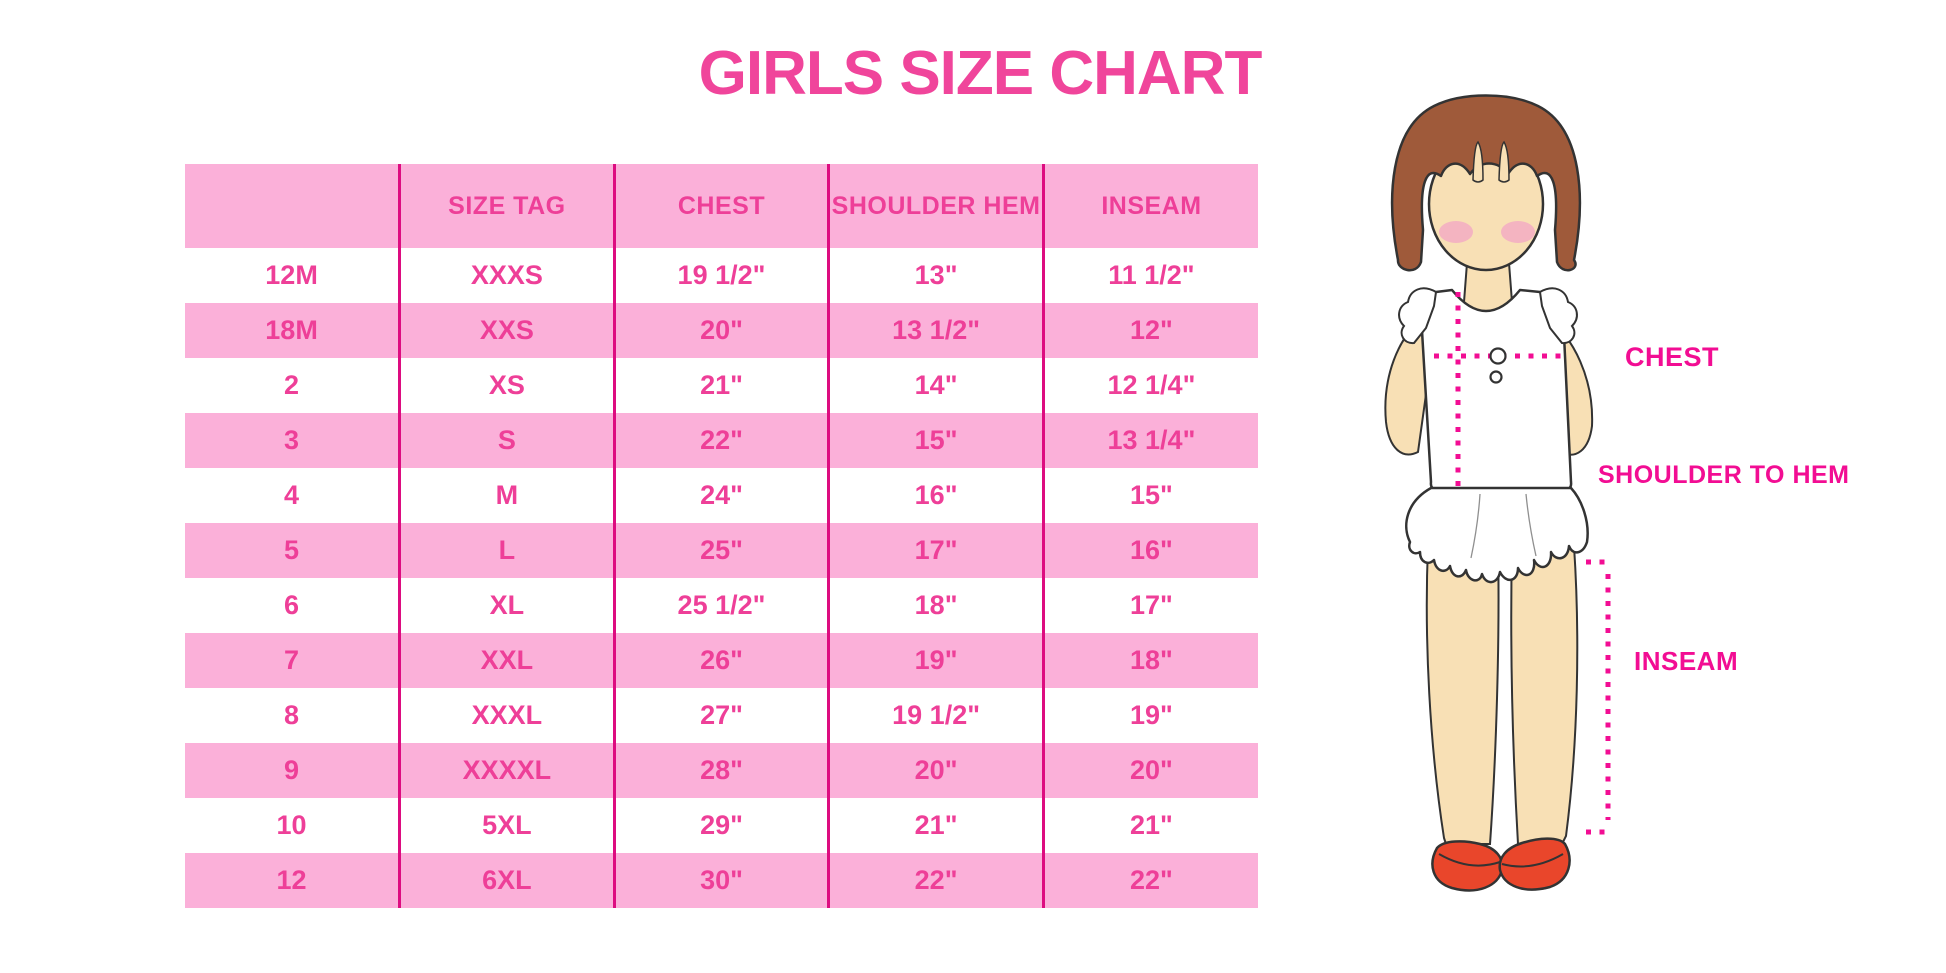  I want to click on value-cell: XXS, so click(506, 330).